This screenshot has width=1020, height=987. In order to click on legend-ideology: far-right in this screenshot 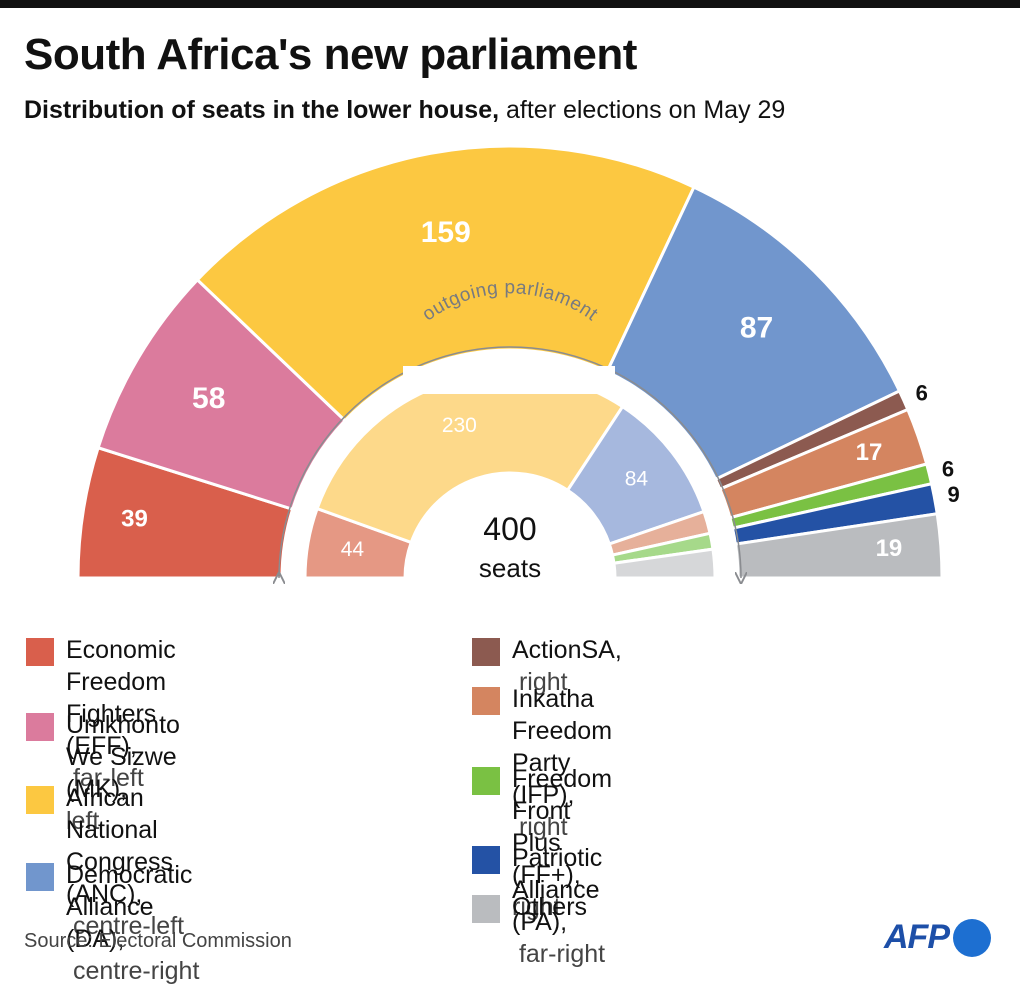, I will do `click(559, 954)`.